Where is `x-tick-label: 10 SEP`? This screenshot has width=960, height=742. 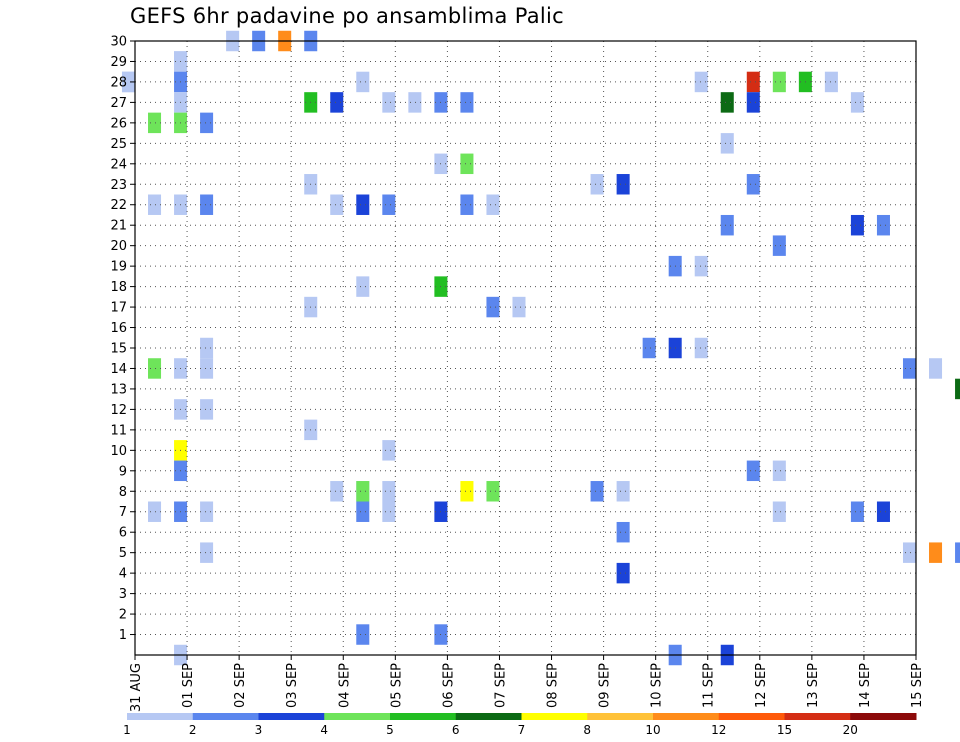
x-tick-label: 10 SEP is located at coordinates (657, 685).